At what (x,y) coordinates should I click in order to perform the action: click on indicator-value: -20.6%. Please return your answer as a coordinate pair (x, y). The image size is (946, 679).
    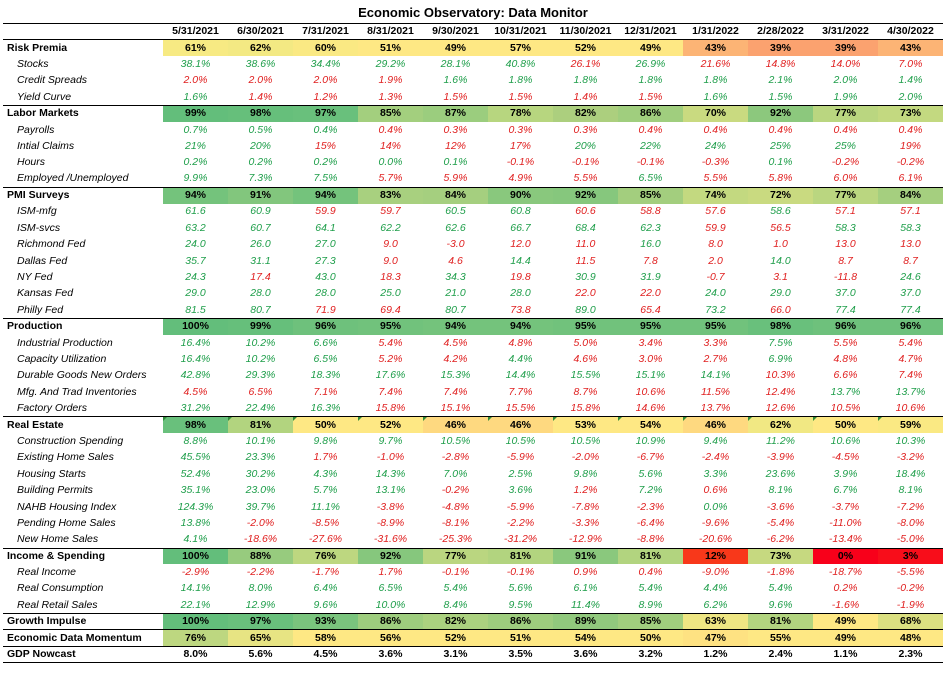
    Looking at the image, I should click on (715, 539).